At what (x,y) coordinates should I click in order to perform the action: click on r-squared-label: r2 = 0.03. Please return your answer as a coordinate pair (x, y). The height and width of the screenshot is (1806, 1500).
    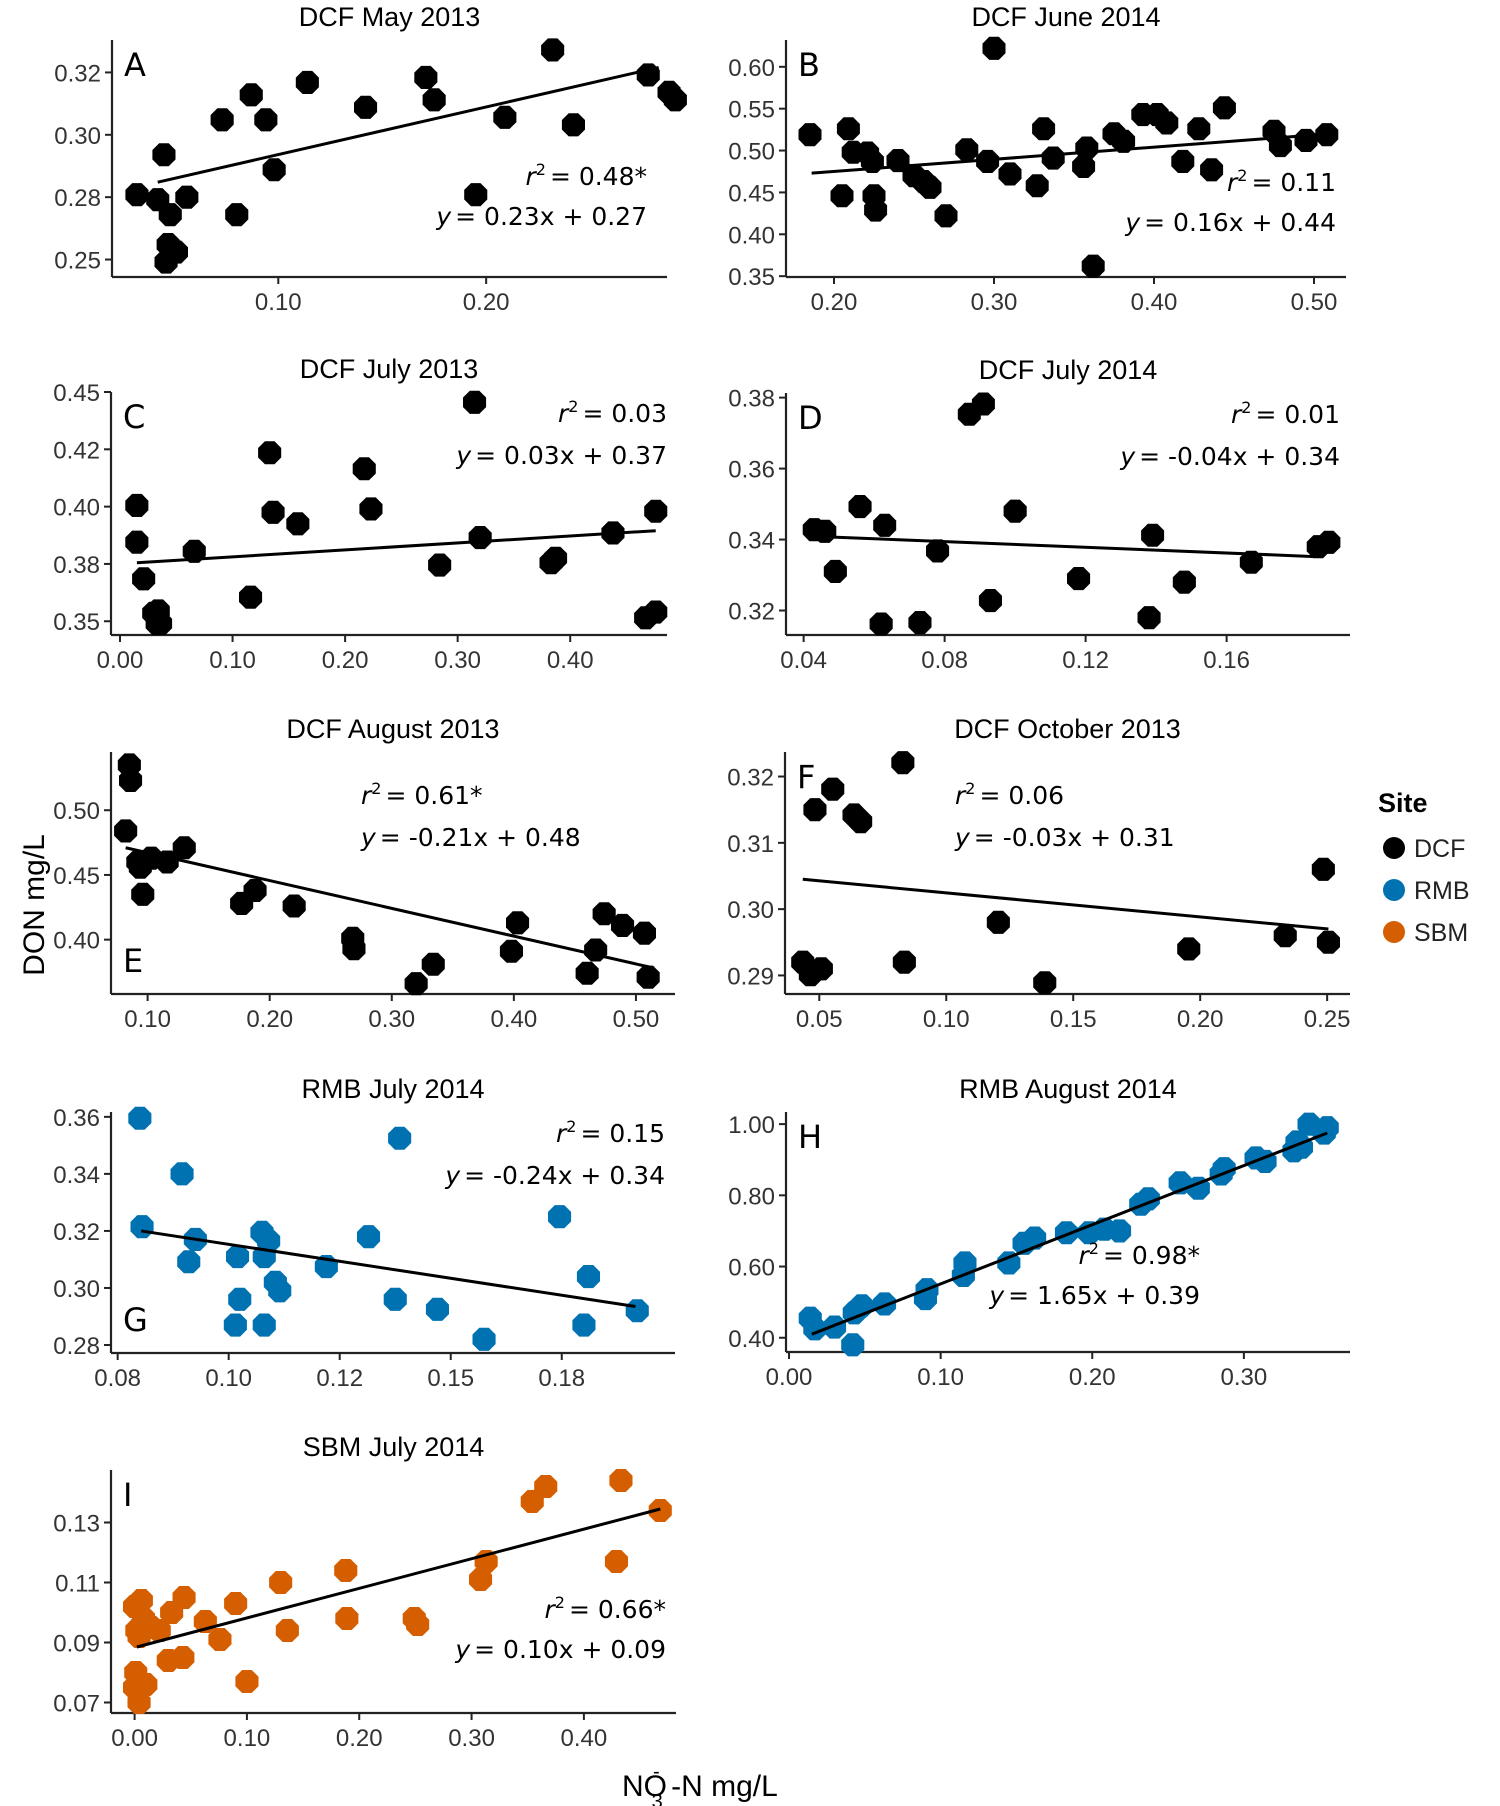
    Looking at the image, I should click on (612, 412).